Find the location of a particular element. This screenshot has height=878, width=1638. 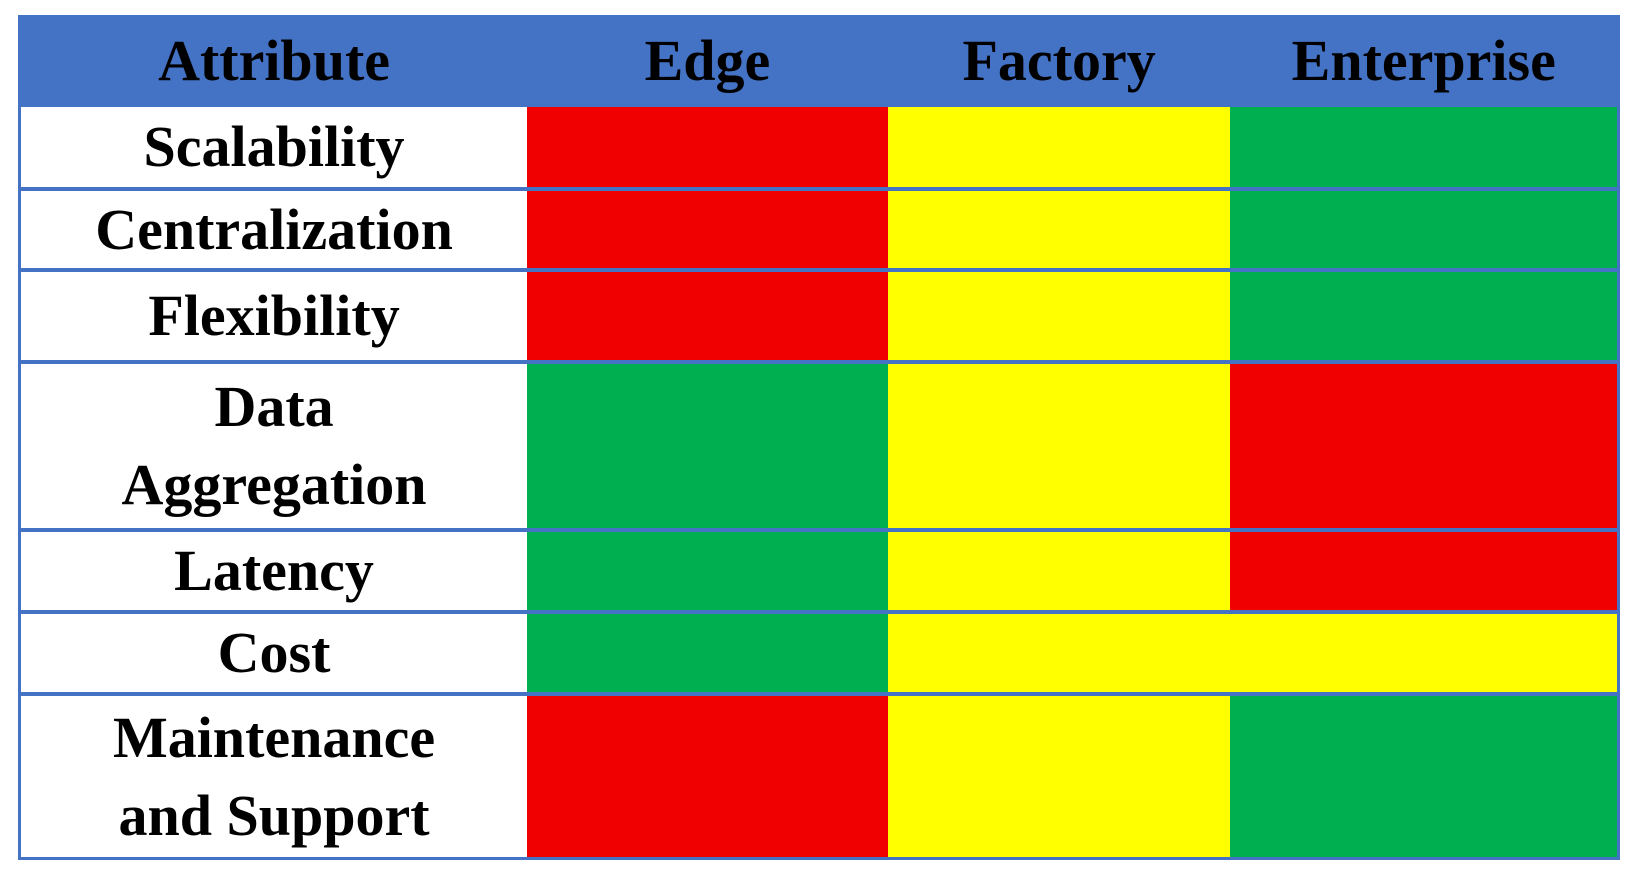

column-header-edge: Edge is located at coordinates (707, 60).